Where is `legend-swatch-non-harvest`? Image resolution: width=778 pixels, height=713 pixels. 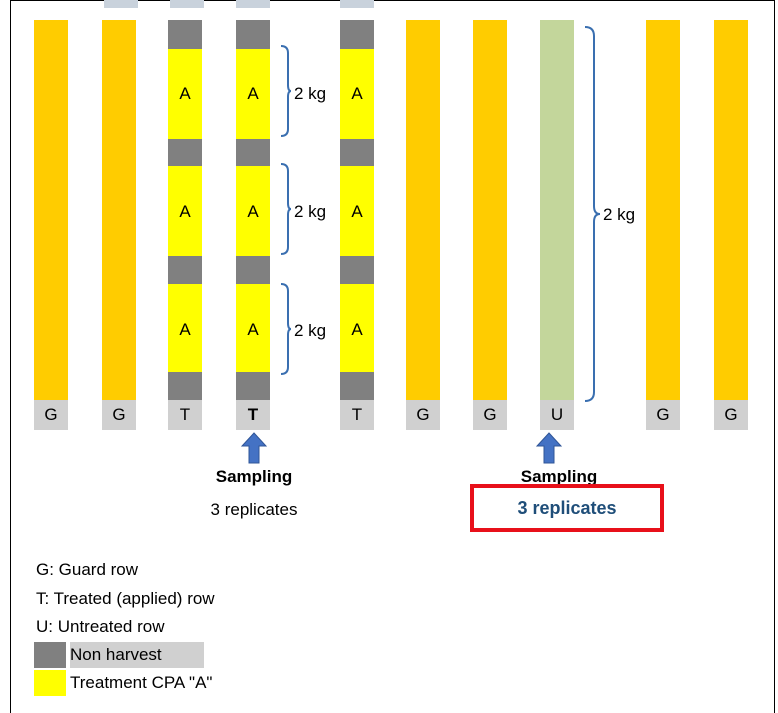
legend-swatch-non-harvest is located at coordinates (50, 655).